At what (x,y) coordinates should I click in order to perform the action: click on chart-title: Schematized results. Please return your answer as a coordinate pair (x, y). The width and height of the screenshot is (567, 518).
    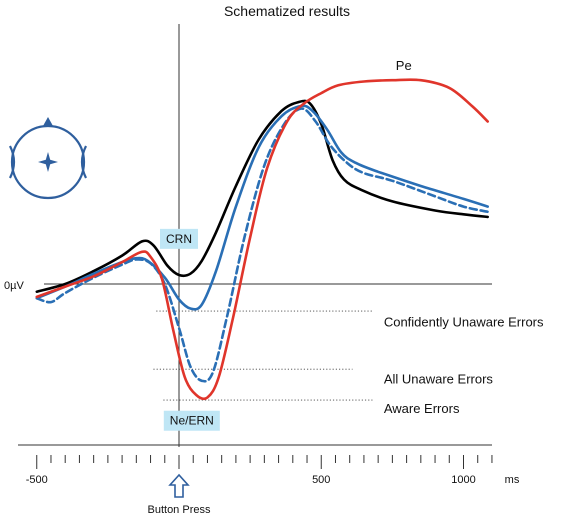
    Looking at the image, I should click on (287, 11).